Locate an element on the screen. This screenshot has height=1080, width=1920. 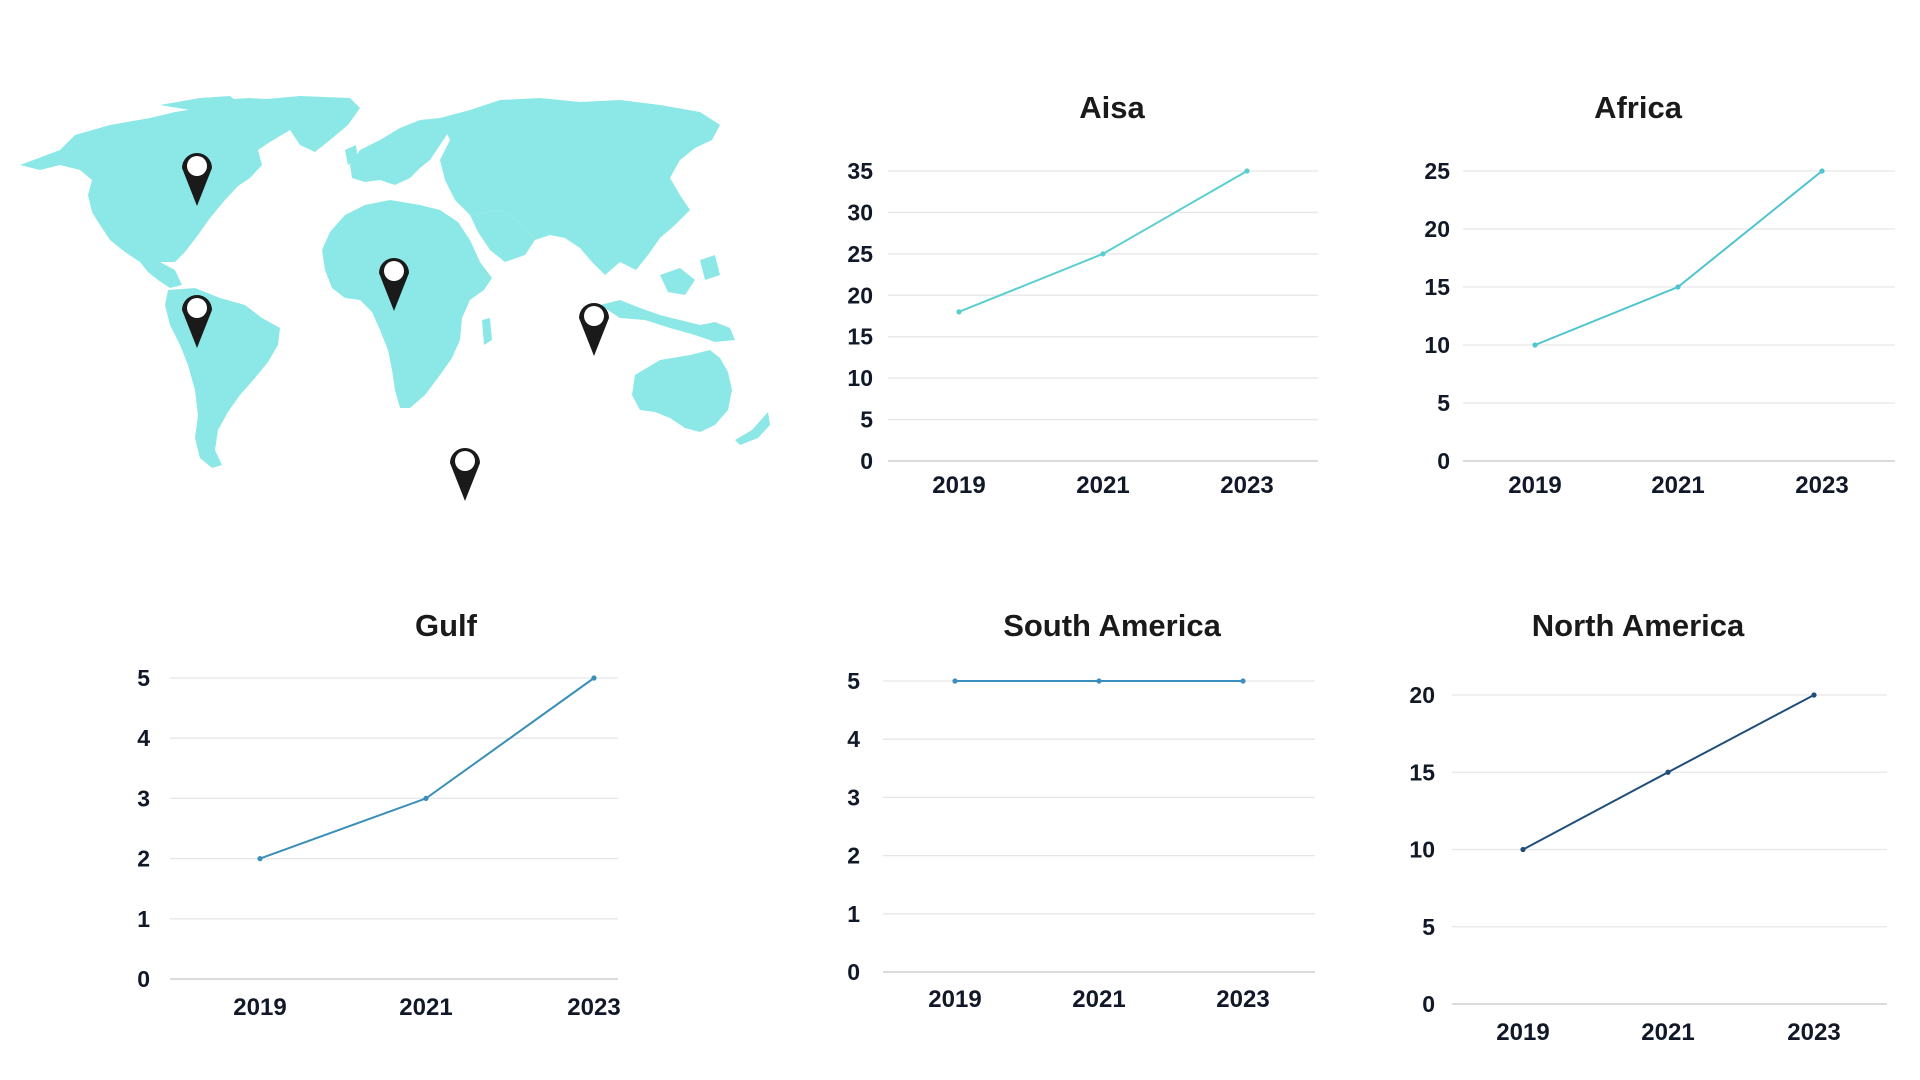
line-chart-aisa: Aisa 0 5 10 15 20 25 30 35 2019 2021 2023 is located at coordinates (1082, 294).